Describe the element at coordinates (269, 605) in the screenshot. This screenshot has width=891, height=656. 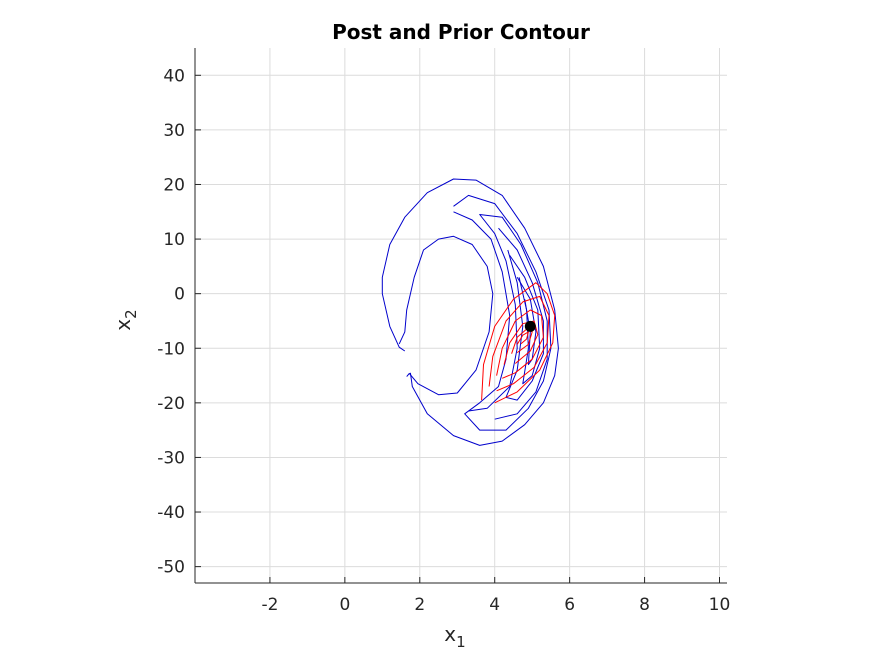
I see `x-tick-label: -2` at that location.